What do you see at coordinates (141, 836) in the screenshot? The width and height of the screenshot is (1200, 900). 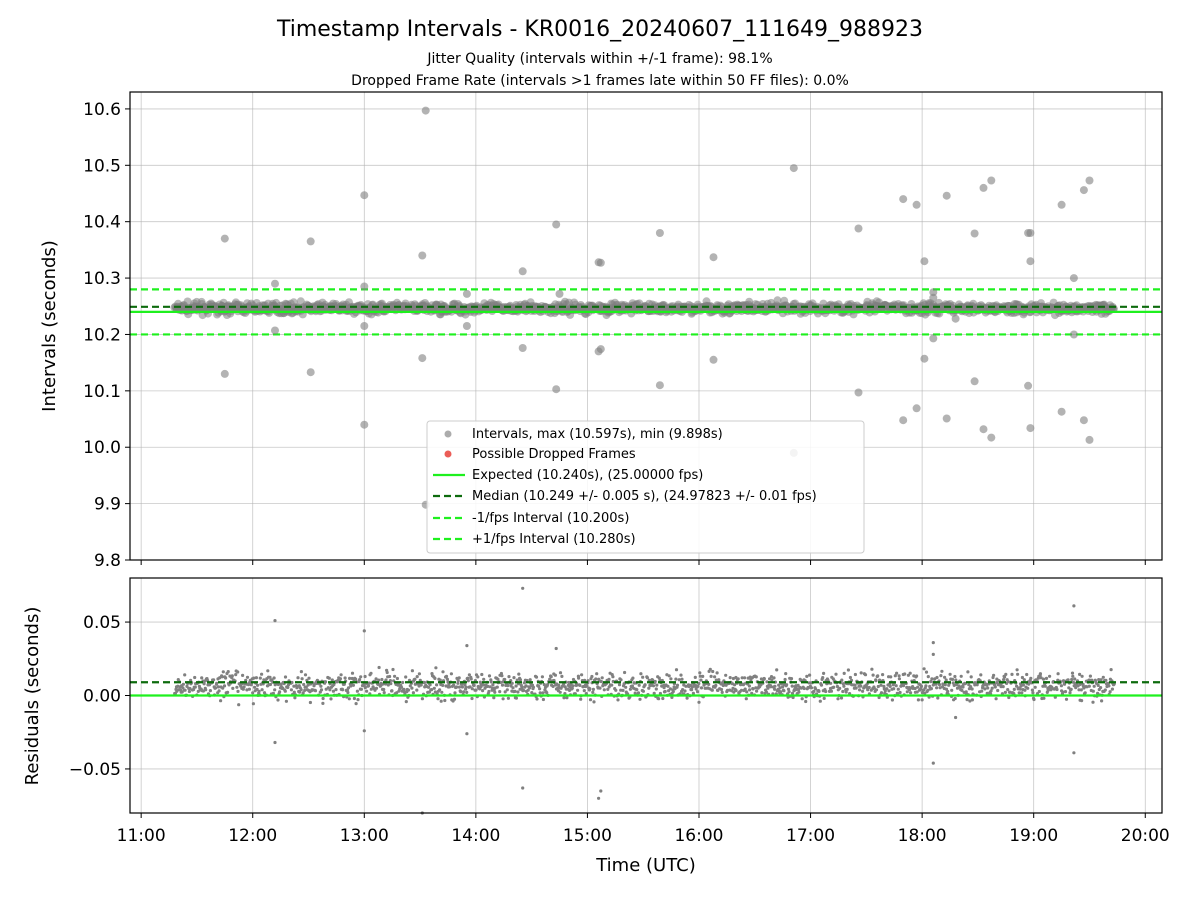 I see `x-tick-label: 11:00` at bounding box center [141, 836].